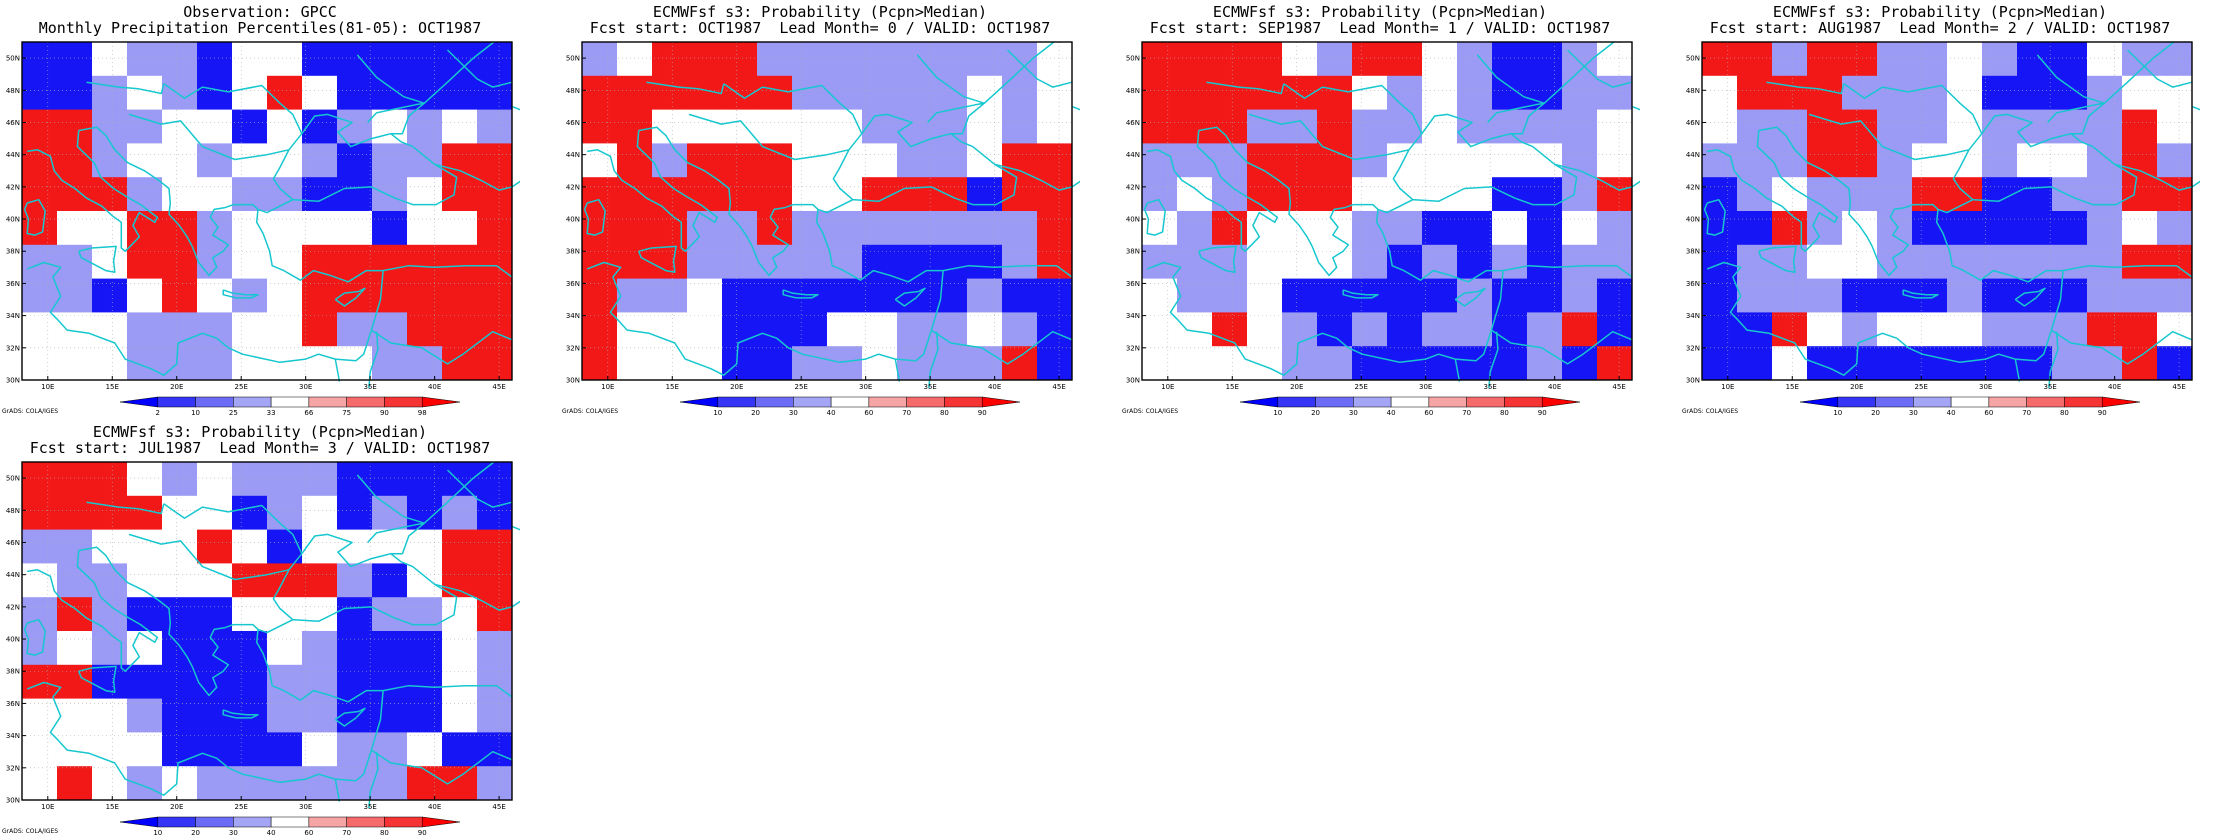 The height and width of the screenshot is (840, 2240). Describe the element at coordinates (233, 413) in the screenshot. I see `colorbar-label: 25` at that location.